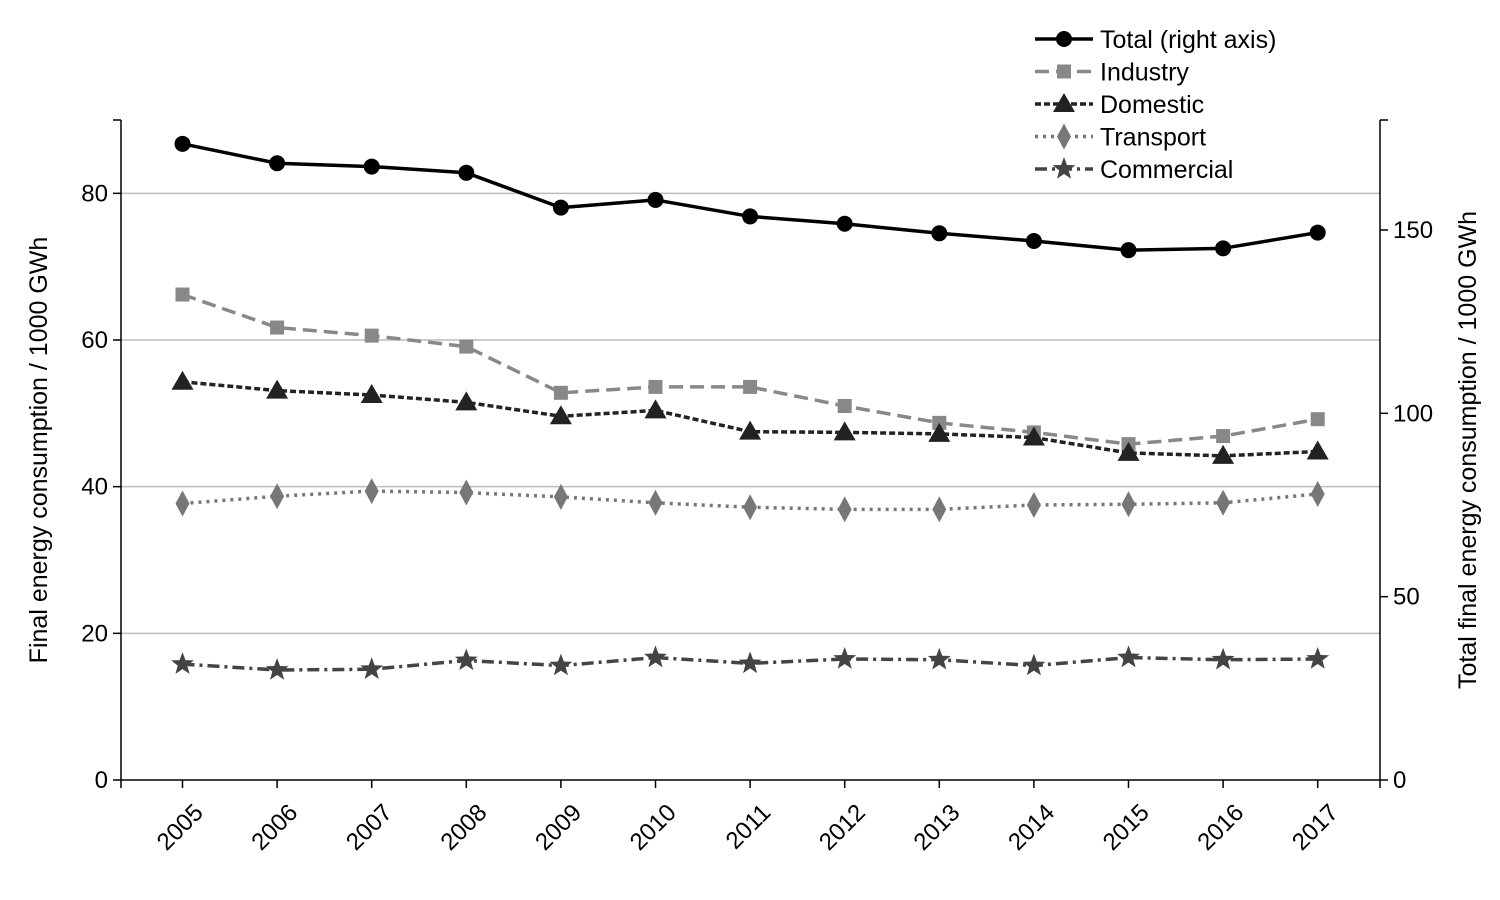 This screenshot has height=900, width=1500. Describe the element at coordinates (274, 827) in the screenshot. I see `x-tick-label: 2006` at that location.